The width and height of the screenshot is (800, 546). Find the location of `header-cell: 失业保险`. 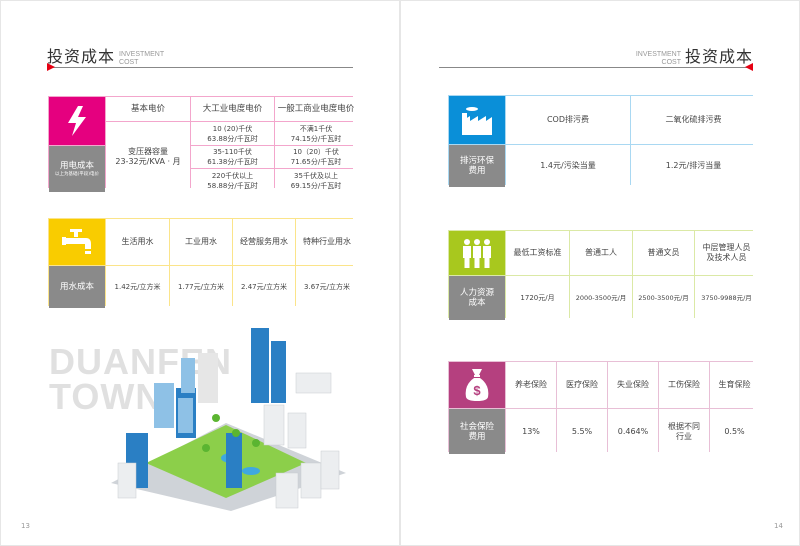

header-cell: 失业保险 is located at coordinates (633, 385).